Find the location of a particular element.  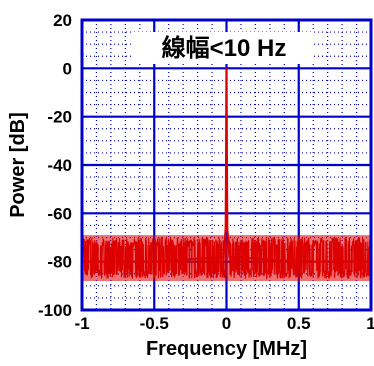

title-background is located at coordinates (224, 48).